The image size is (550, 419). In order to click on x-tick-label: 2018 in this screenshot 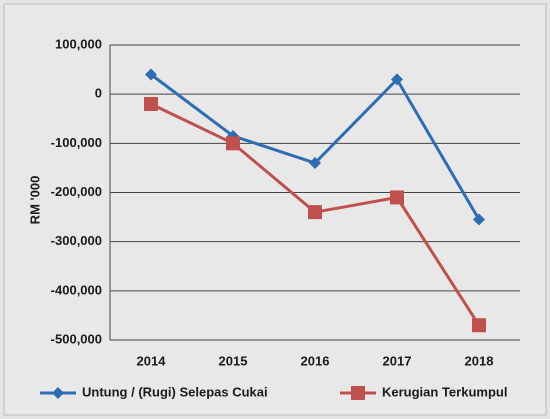, I will do `click(479, 360)`.